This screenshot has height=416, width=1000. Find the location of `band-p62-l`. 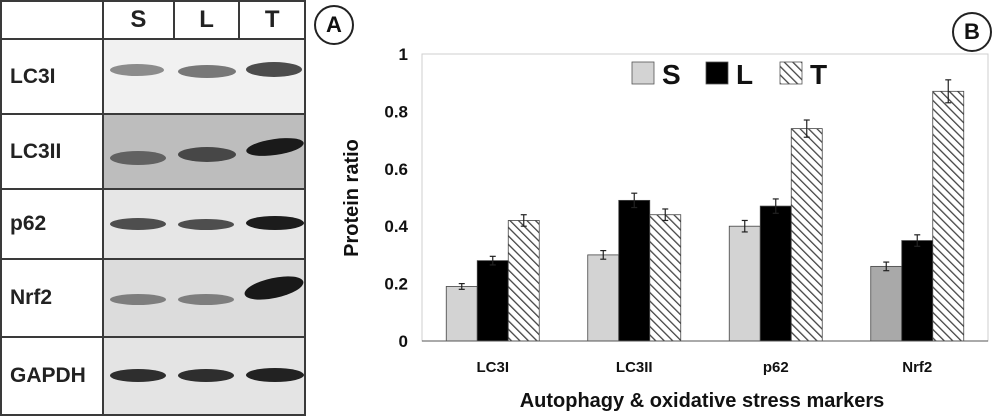

band-p62-l is located at coordinates (206, 224).